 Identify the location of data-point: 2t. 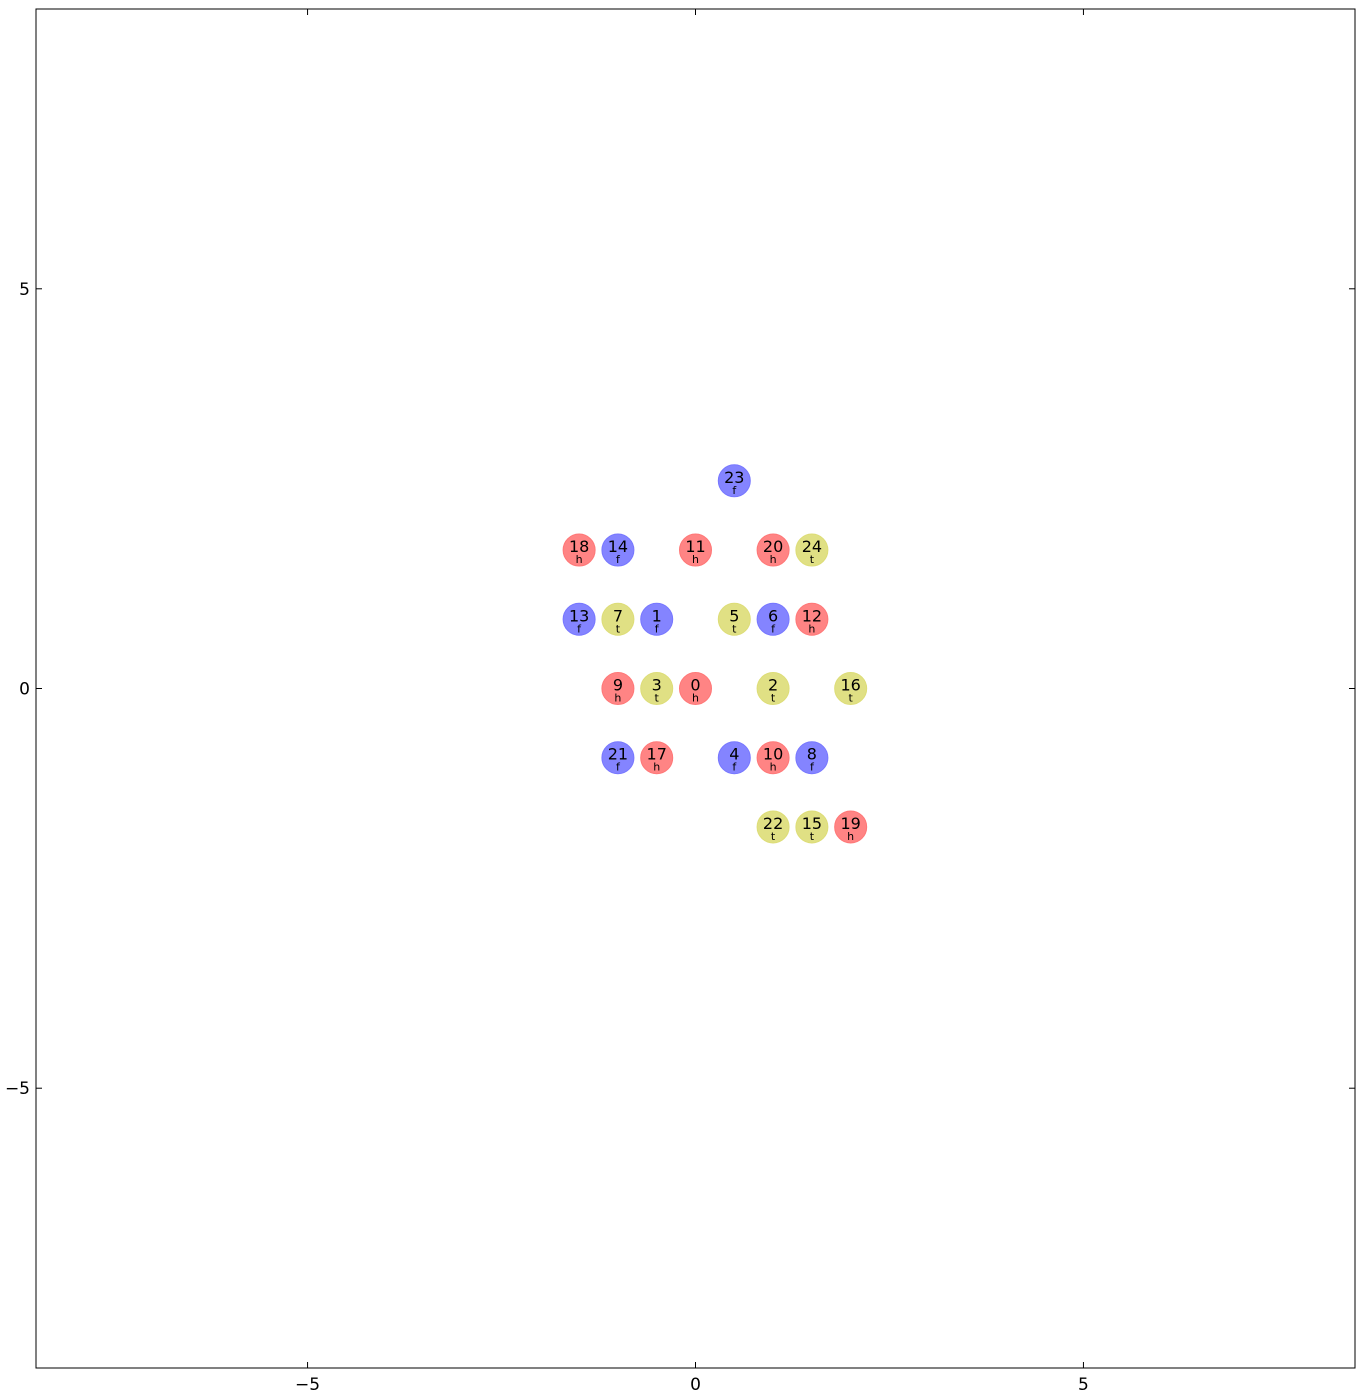
(773, 688).